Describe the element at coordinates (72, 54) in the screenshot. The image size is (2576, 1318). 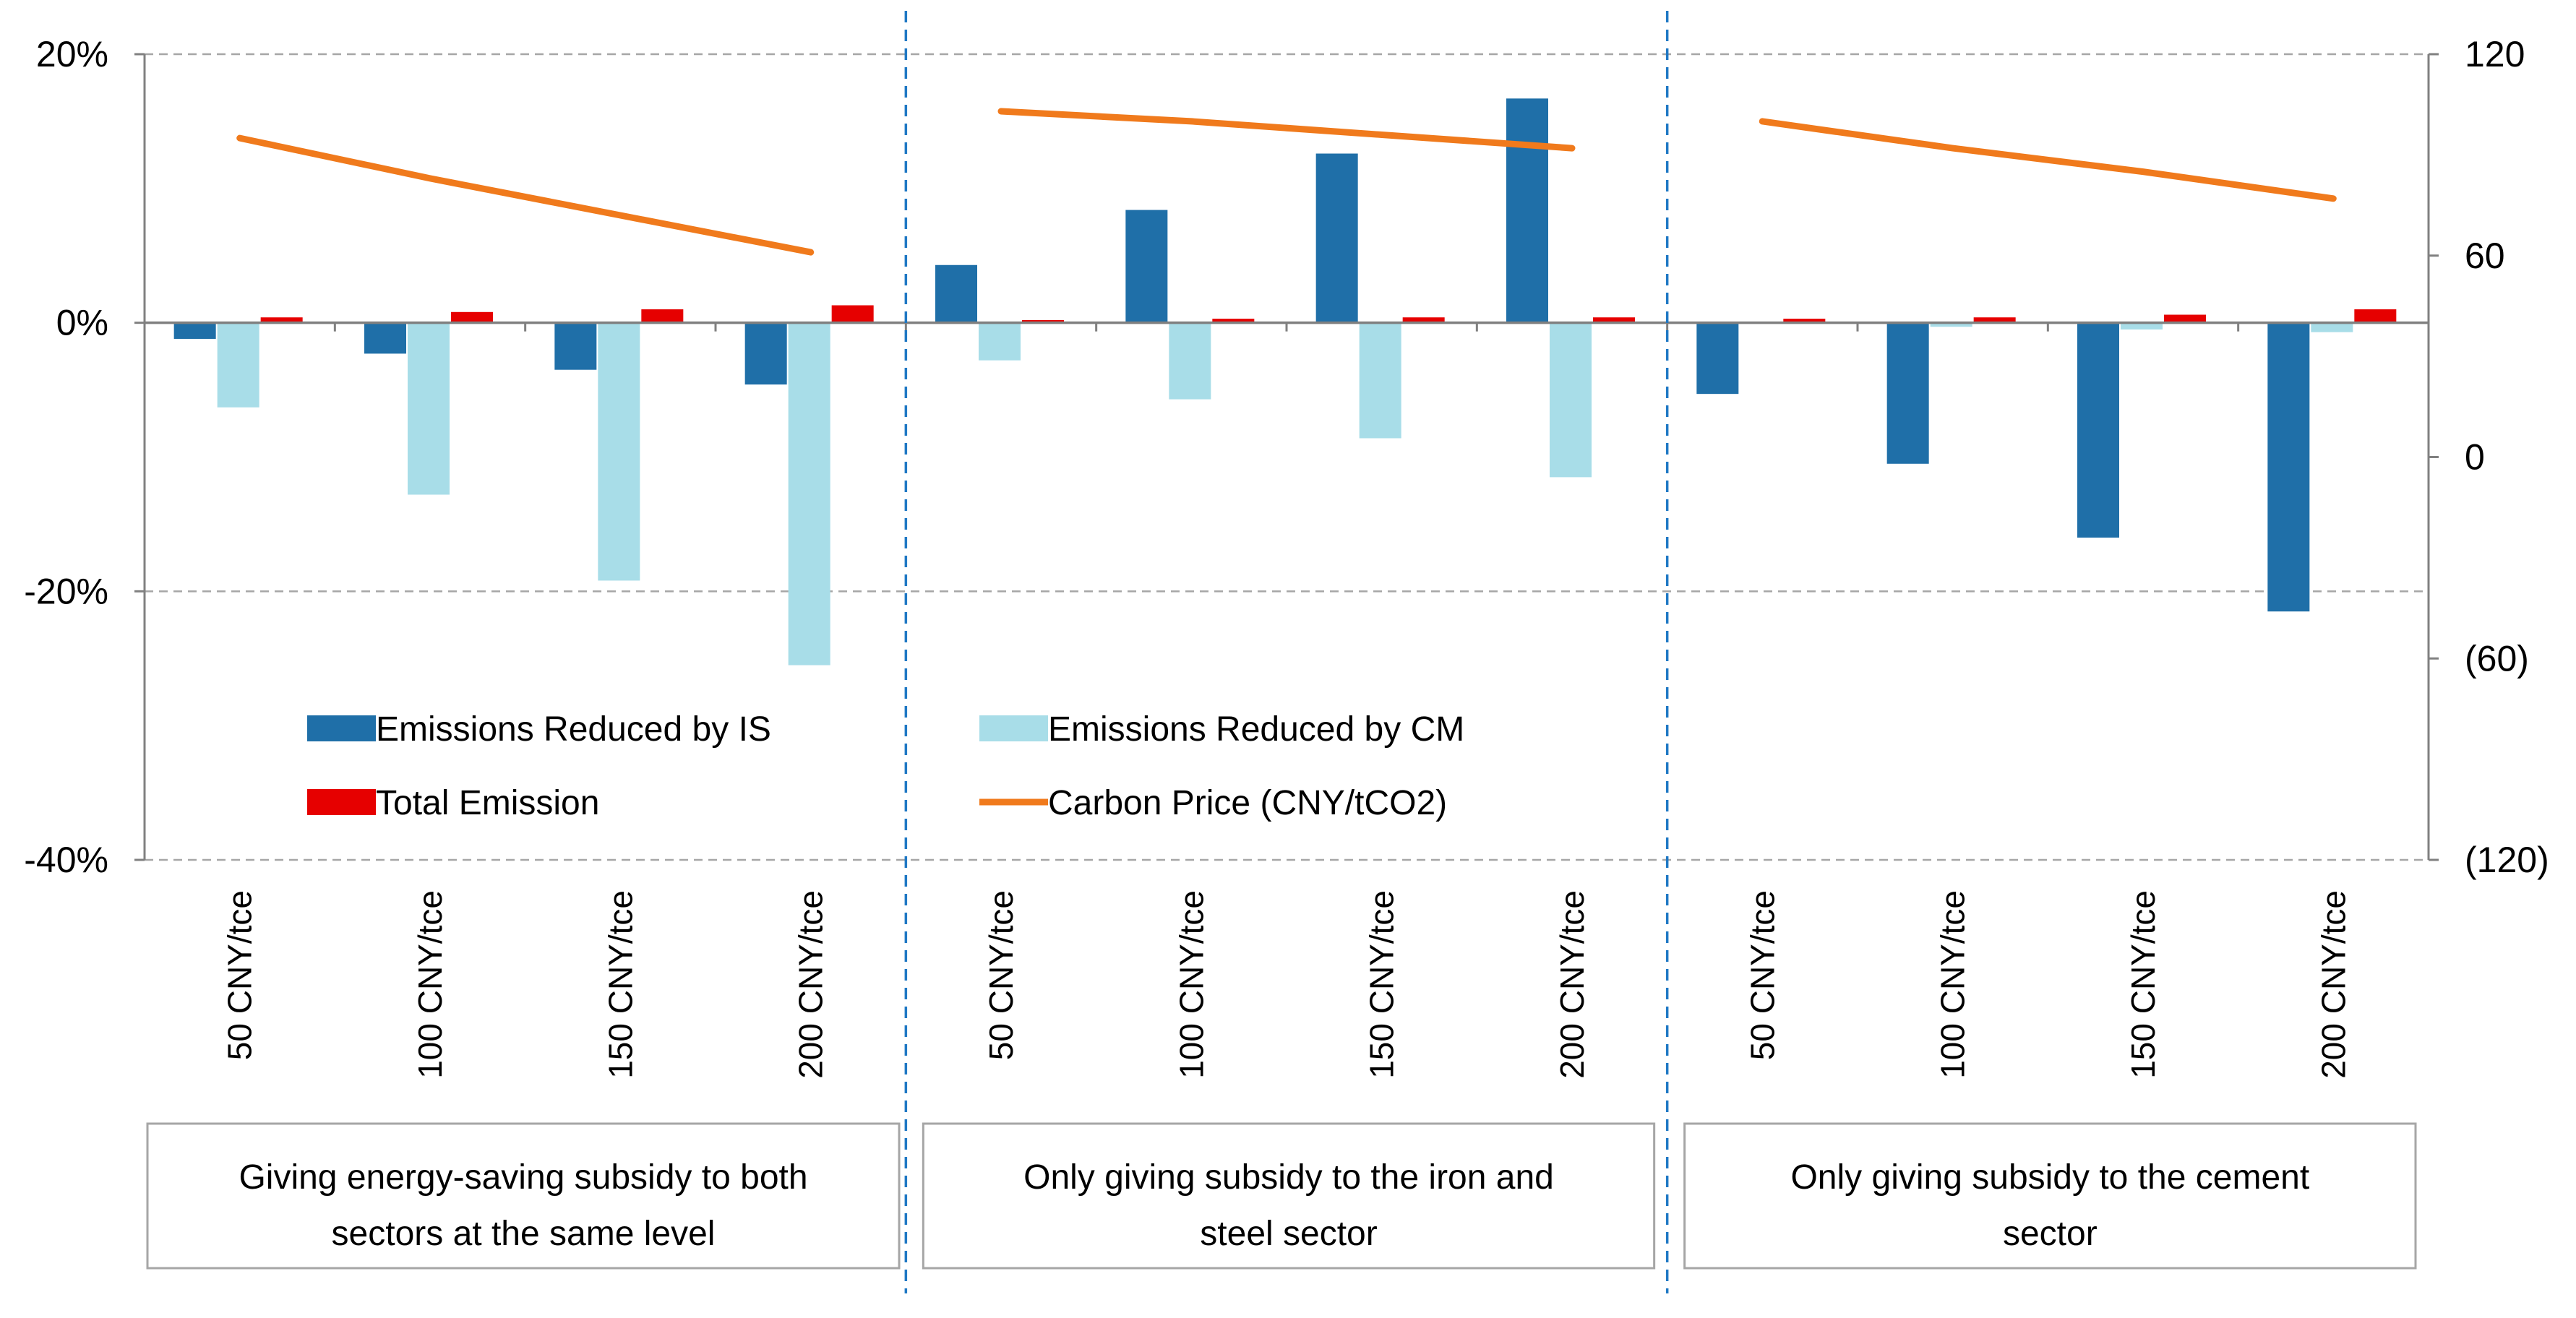
I see `y-tick-label: 20%` at that location.